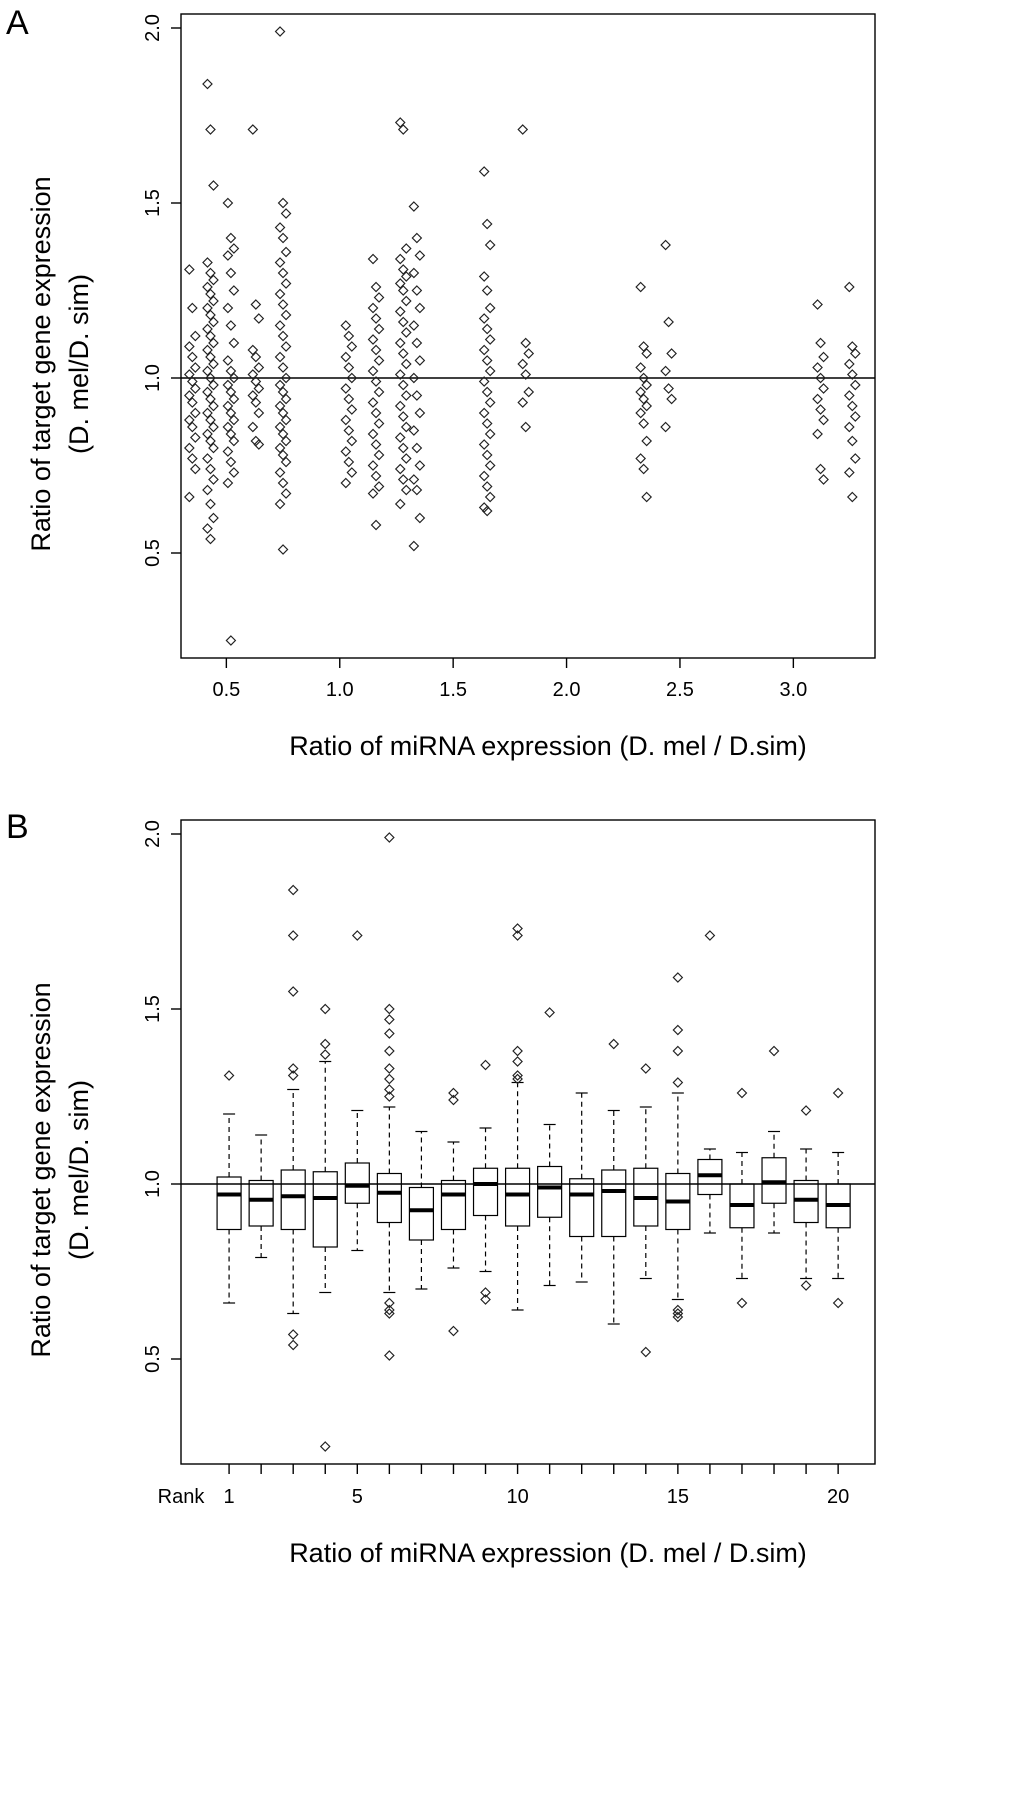 The width and height of the screenshot is (1028, 1800). Describe the element at coordinates (161, 290) in the screenshot. I see `panel-a-y-axis: 0.5 1.0 1.5 2.0` at that location.